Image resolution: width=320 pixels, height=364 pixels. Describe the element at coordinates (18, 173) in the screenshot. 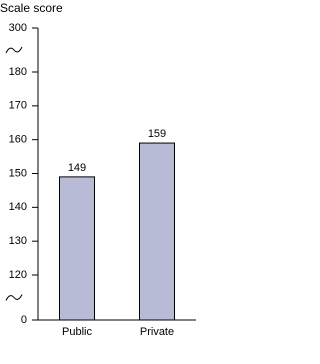

I see `y-tick-label: 150` at that location.